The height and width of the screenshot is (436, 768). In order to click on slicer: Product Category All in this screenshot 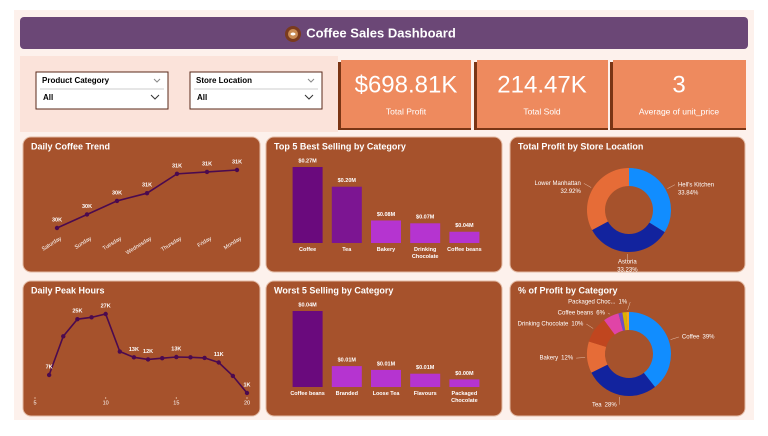, I will do `click(102, 90)`.